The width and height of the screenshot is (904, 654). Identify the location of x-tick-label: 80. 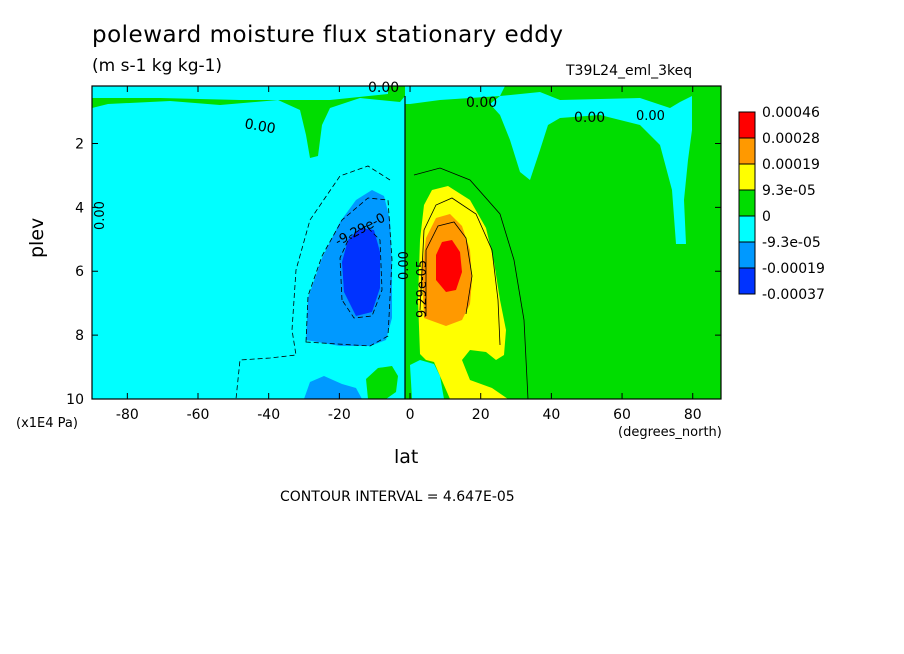
(693, 415).